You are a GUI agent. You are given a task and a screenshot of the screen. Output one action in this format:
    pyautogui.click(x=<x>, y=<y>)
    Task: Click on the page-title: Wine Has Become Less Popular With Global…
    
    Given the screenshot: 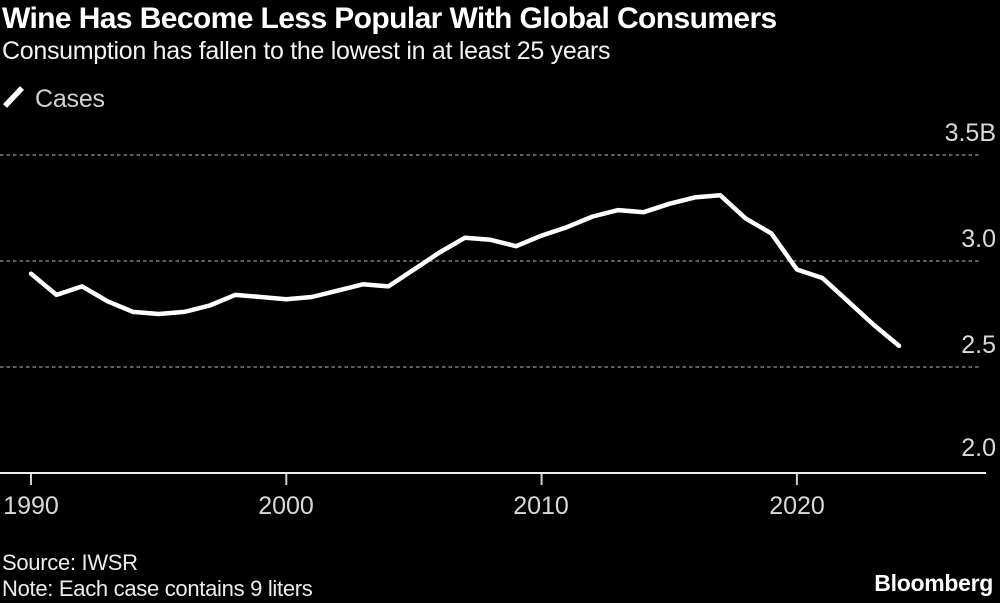 What is the action you would take?
    pyautogui.click(x=389, y=18)
    